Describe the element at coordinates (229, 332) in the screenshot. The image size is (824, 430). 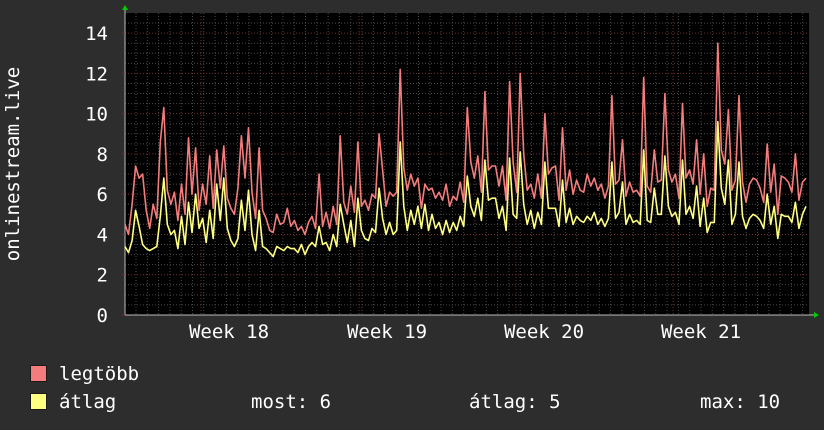
I see `x-tick-label: Week 18` at that location.